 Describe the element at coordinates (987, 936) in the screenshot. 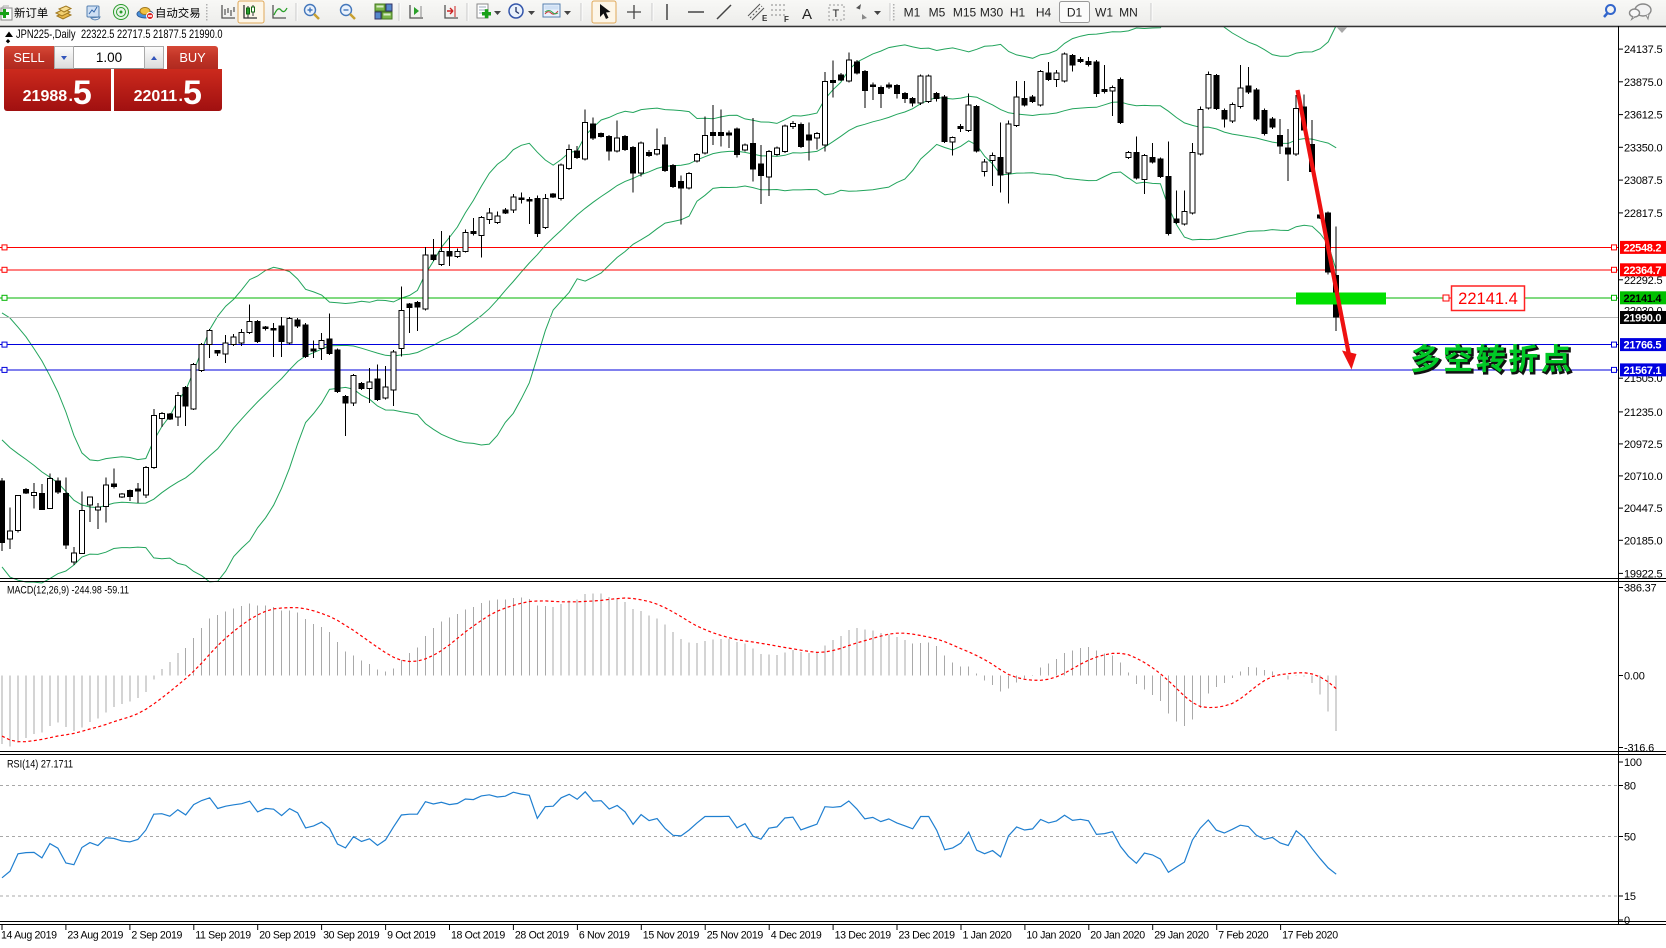

I see `svg-text: 1 Jan 2020` at that location.